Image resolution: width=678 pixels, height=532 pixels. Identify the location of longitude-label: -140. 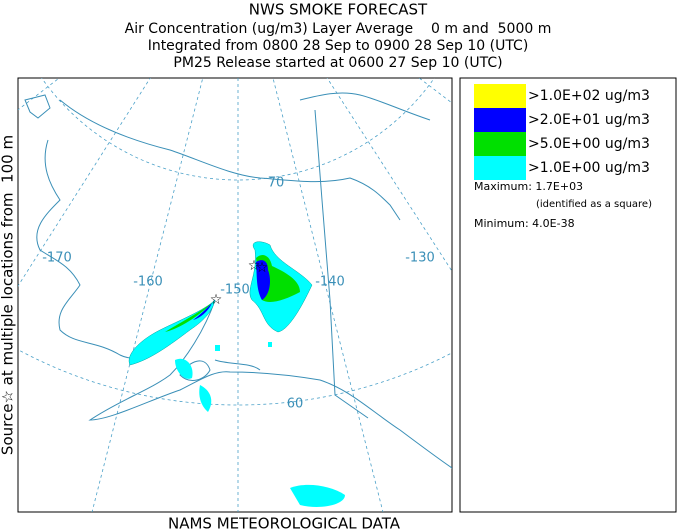
(330, 282).